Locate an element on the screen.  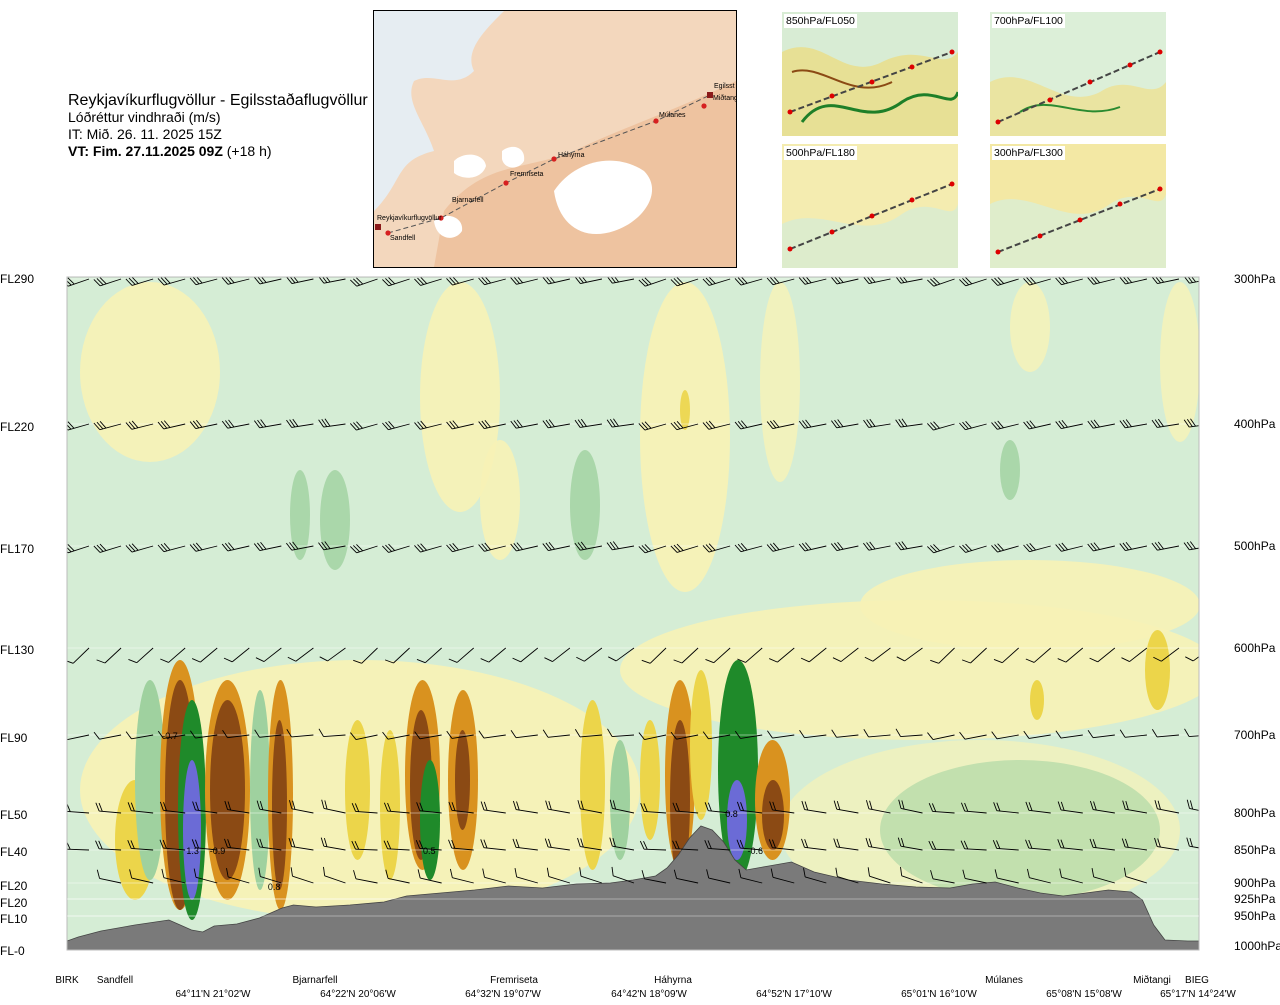
flight-level-label: FL290 is located at coordinates (17, 279).